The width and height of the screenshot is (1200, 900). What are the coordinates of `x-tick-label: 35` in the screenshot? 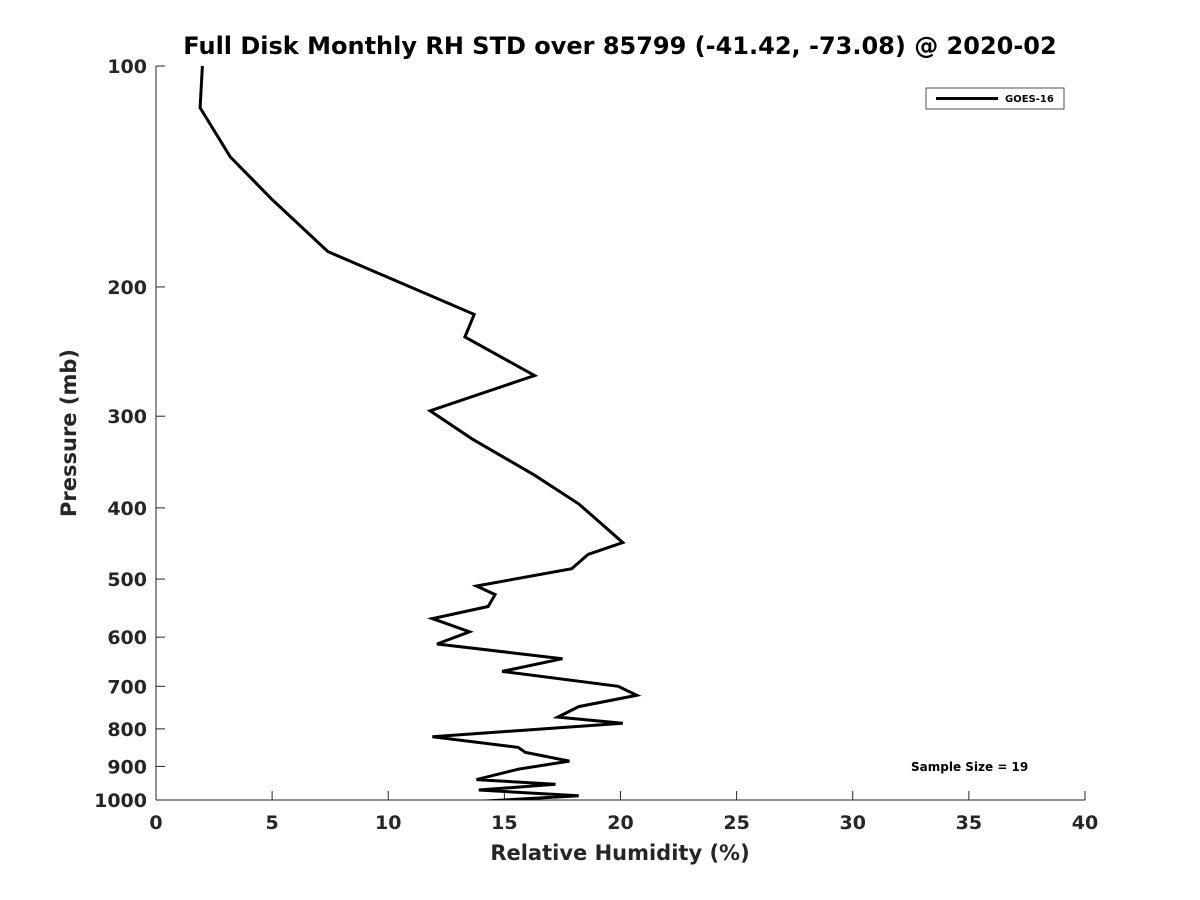 It's located at (969, 823).